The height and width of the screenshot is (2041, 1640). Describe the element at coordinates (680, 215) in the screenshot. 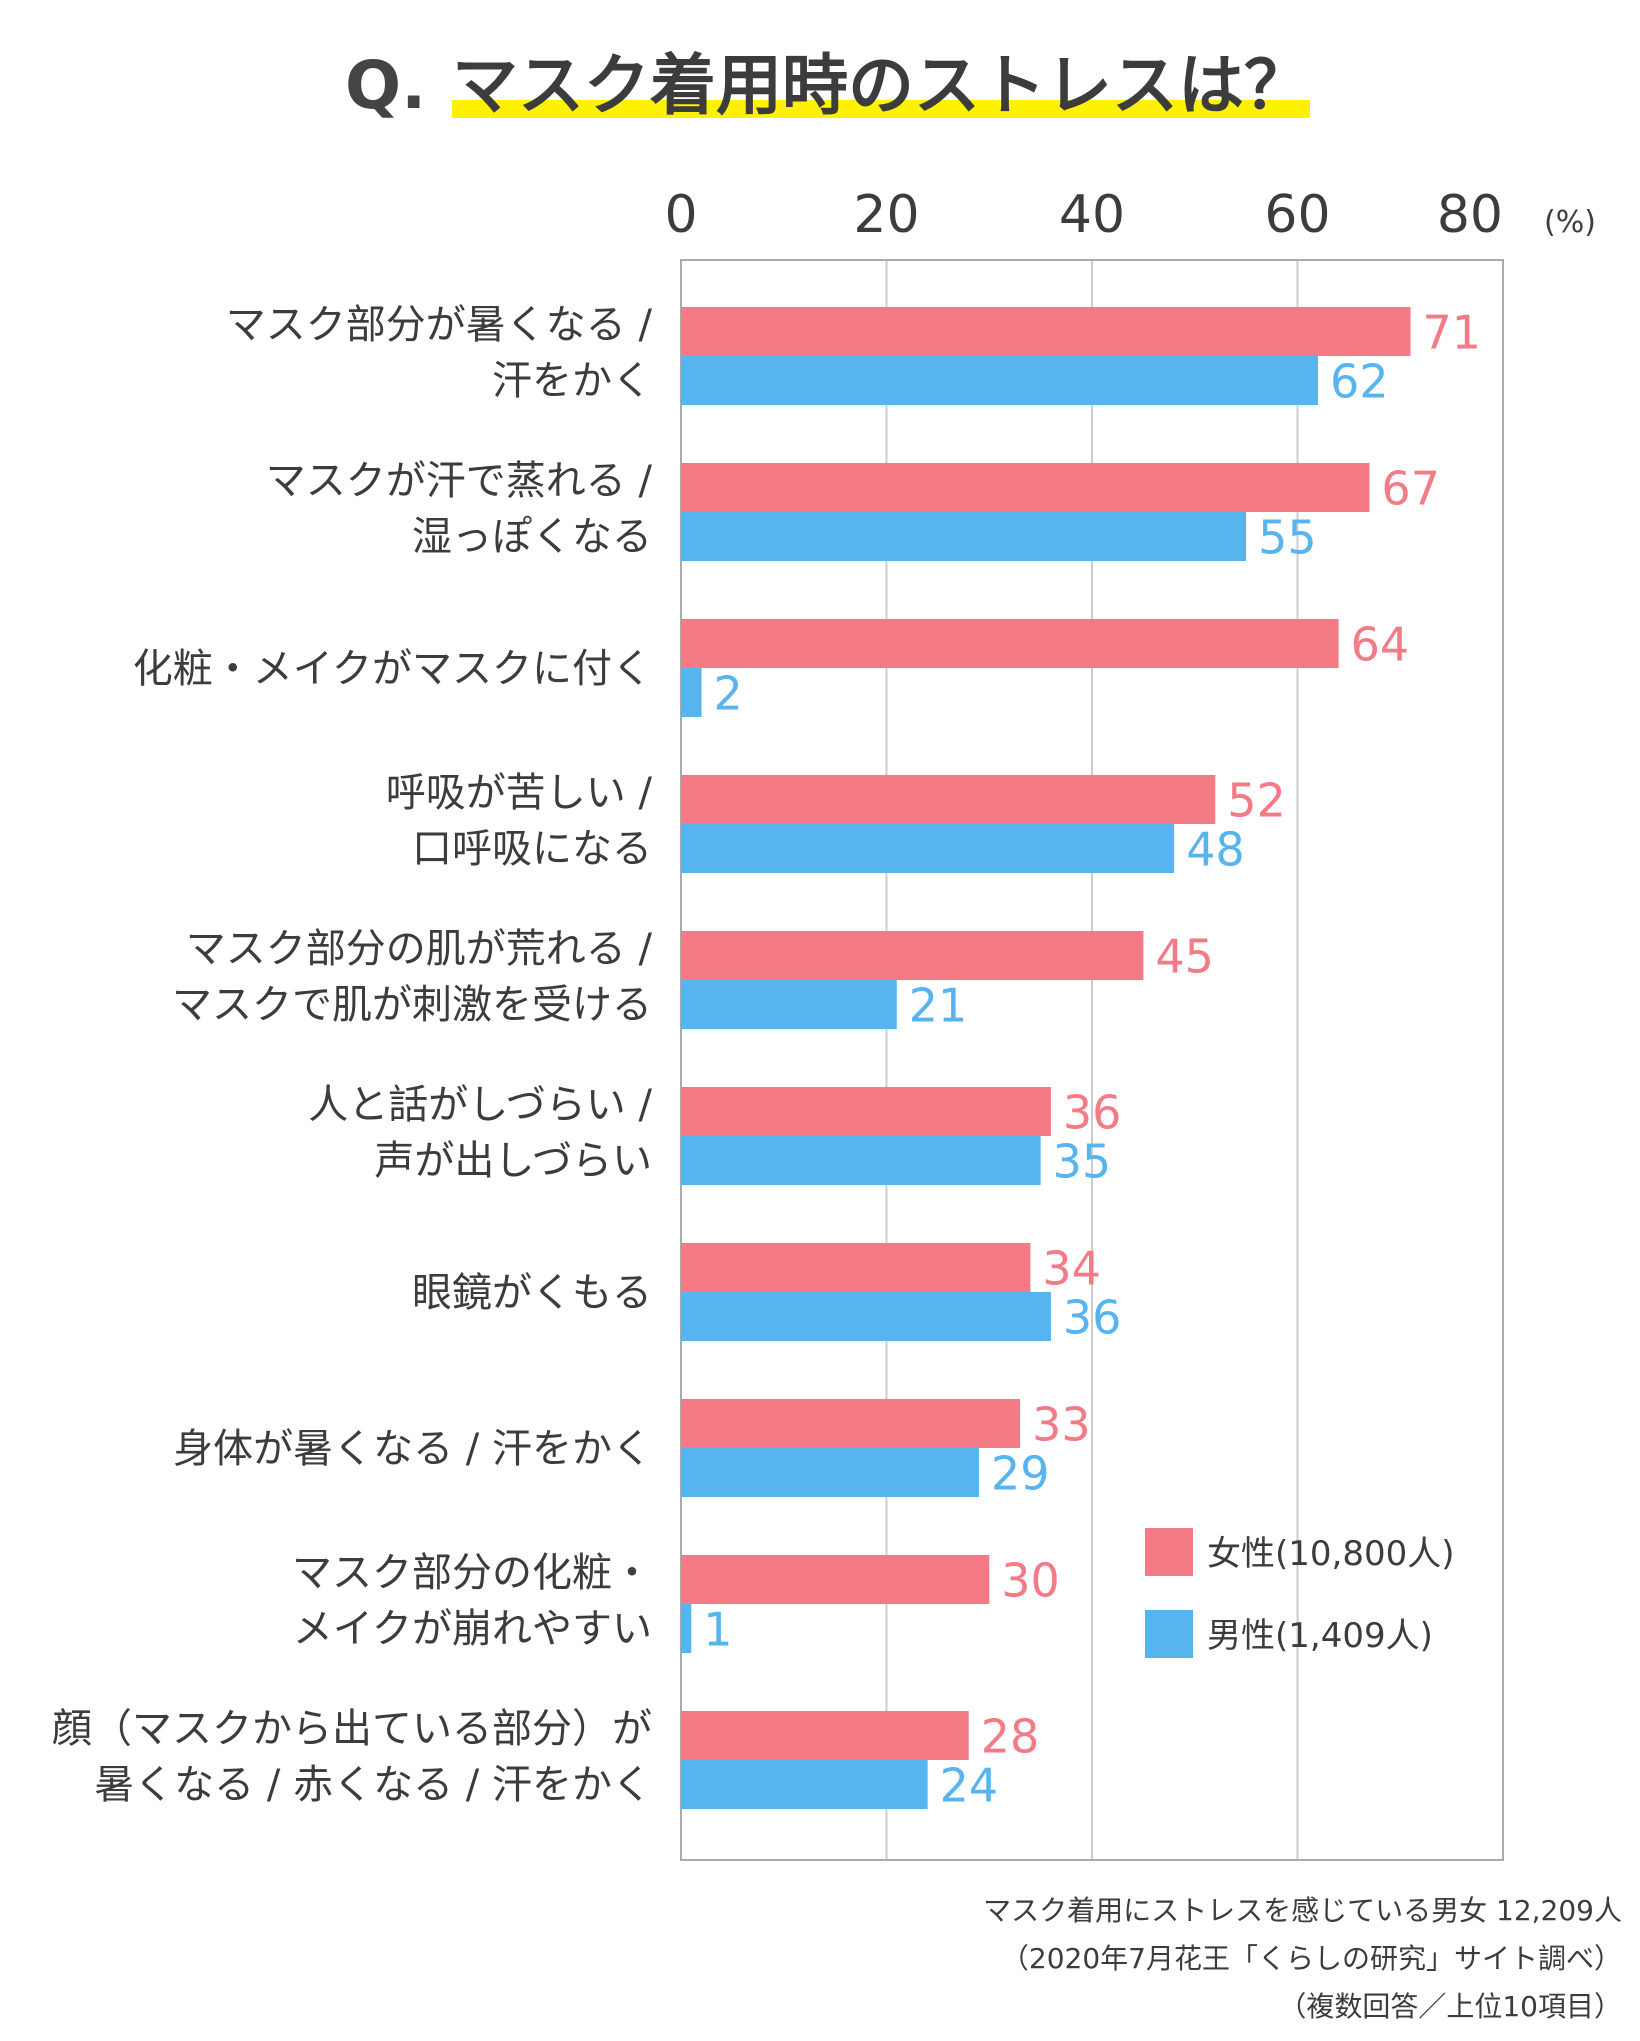

I see `x-tick-label-0: 0` at that location.